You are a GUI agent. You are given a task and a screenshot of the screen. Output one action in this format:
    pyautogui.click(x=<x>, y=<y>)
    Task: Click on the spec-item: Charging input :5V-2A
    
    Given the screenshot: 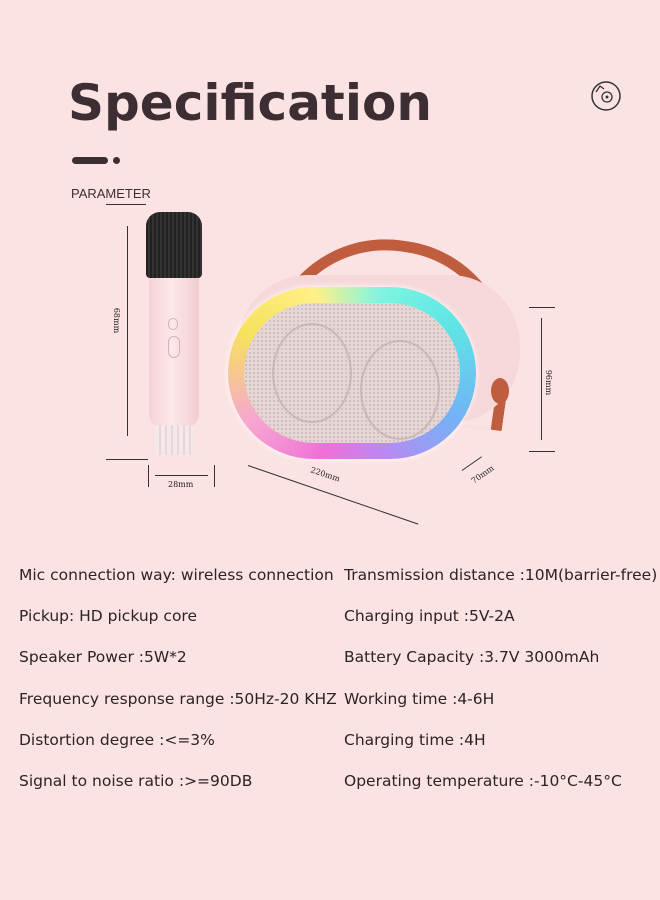 What is the action you would take?
    pyautogui.click(x=429, y=616)
    